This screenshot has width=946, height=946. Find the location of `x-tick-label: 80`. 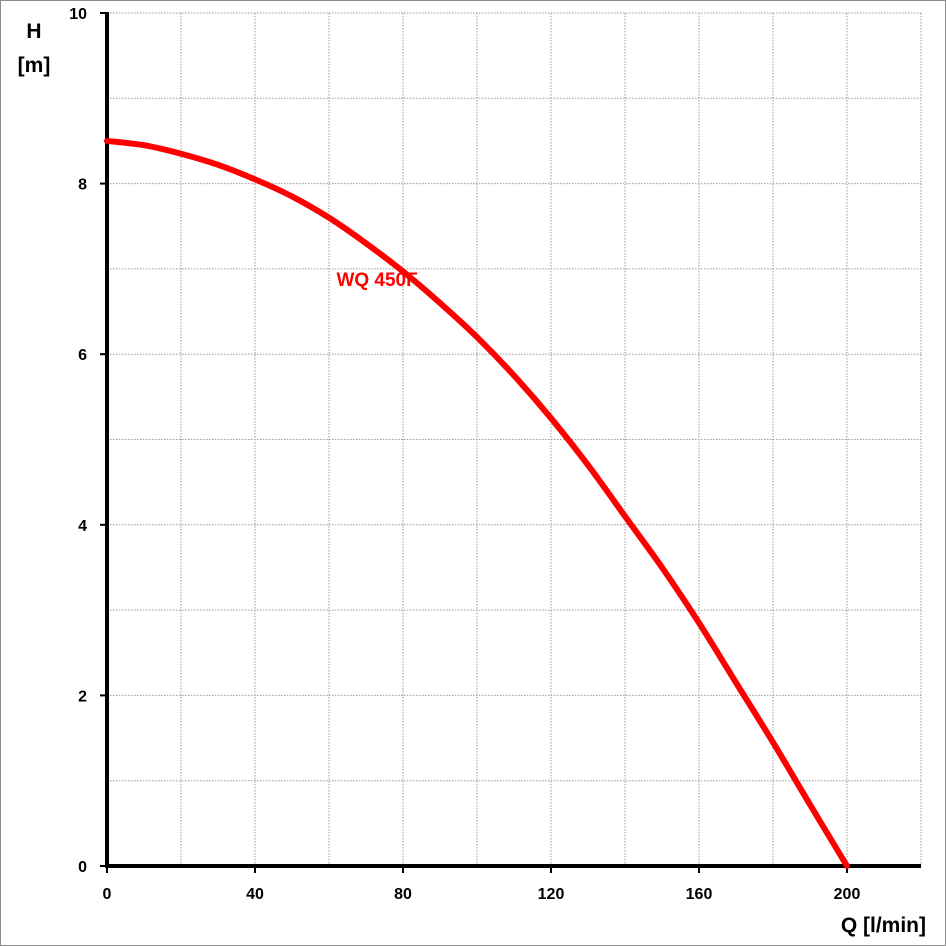

x-tick-label: 80 is located at coordinates (403, 894).